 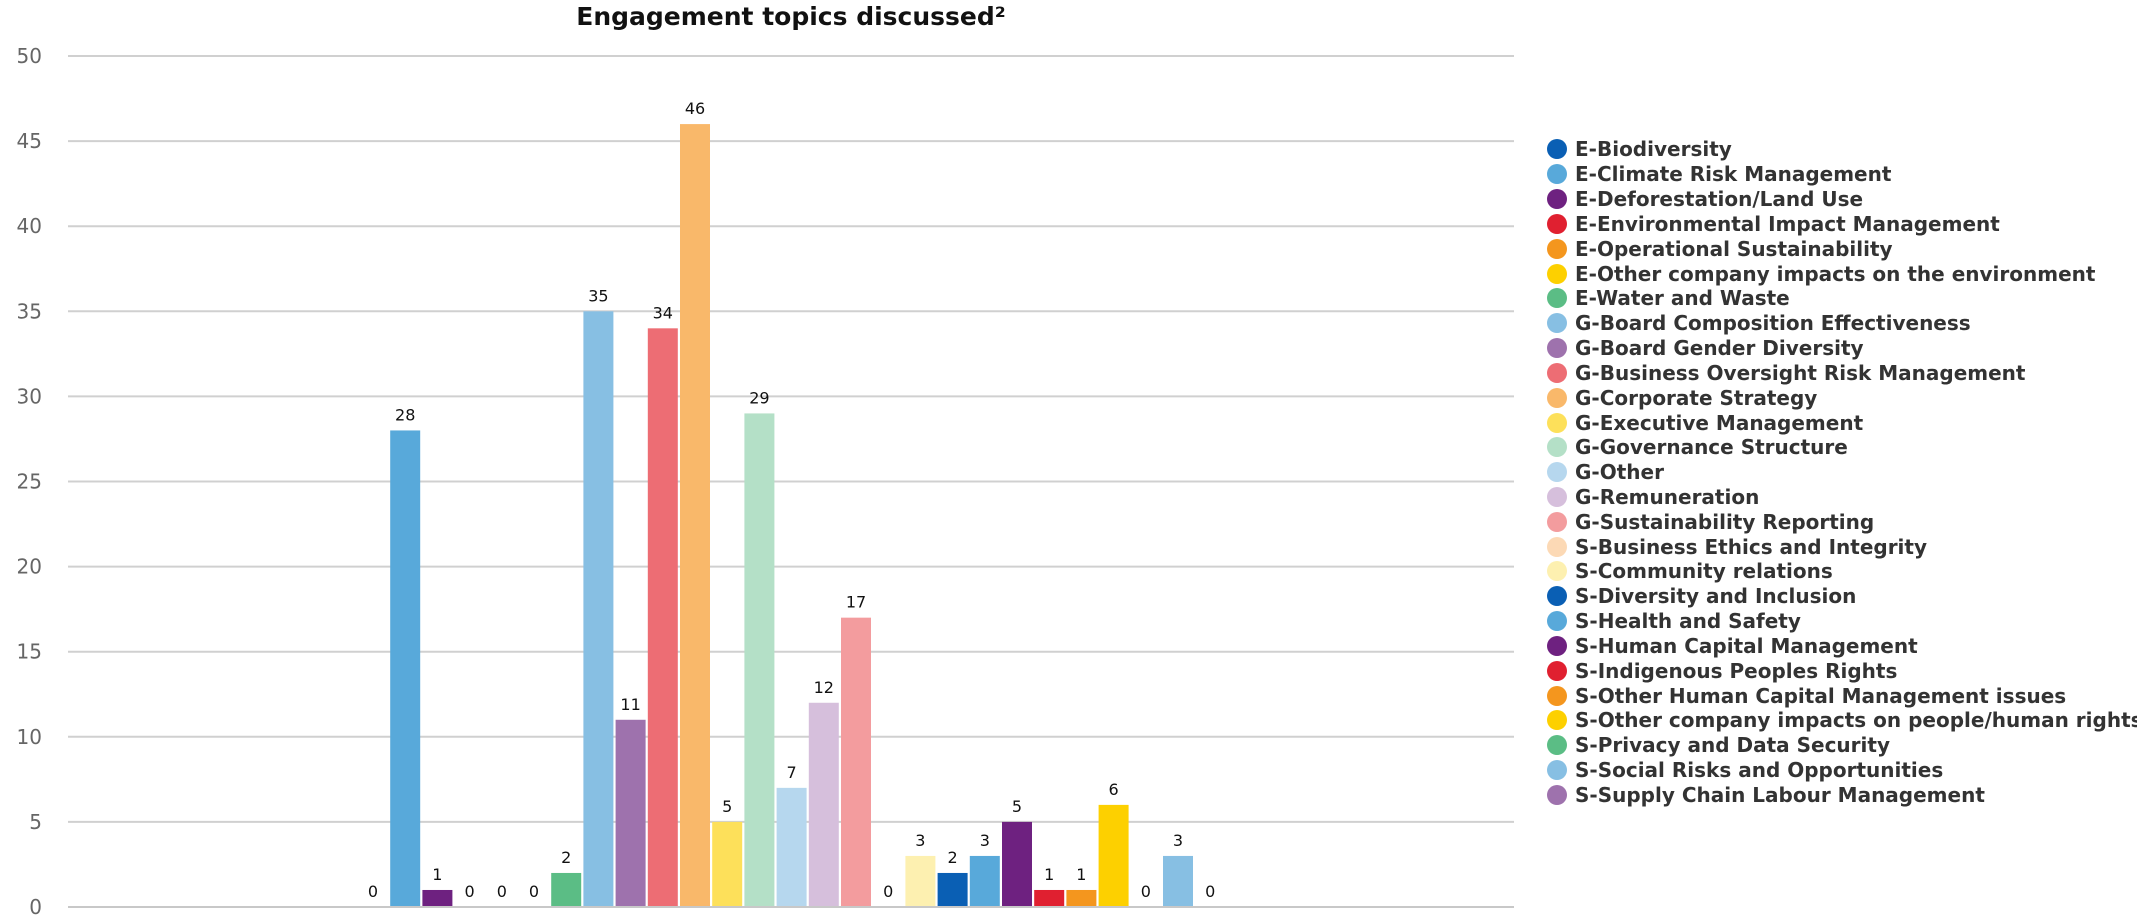 I want to click on data-label: 12, so click(x=824, y=687).